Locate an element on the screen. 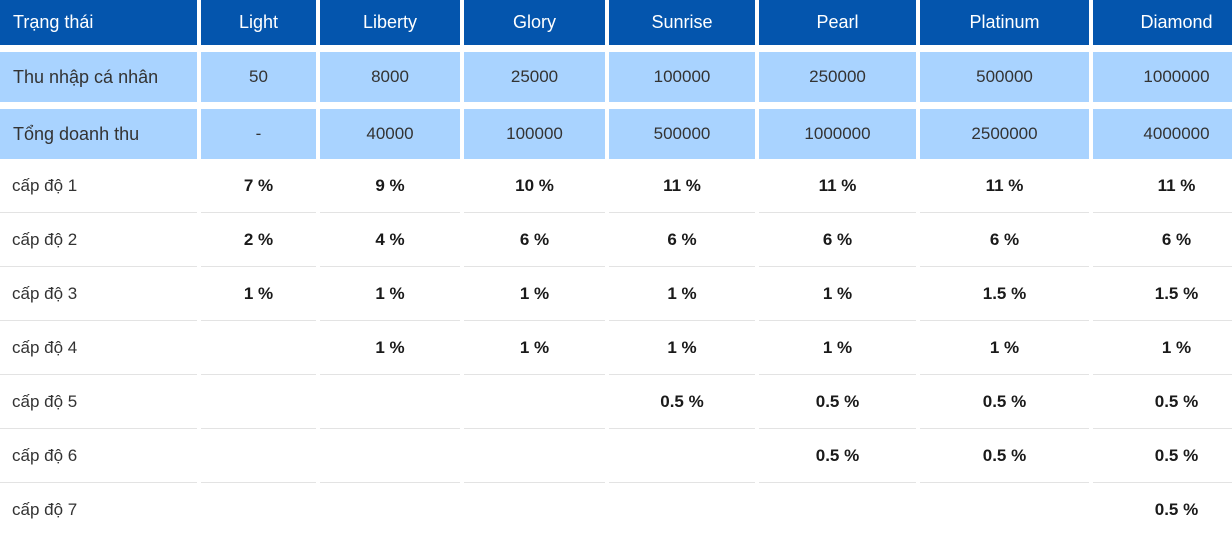  level-4-label: cấp độ 4 is located at coordinates (98, 348).